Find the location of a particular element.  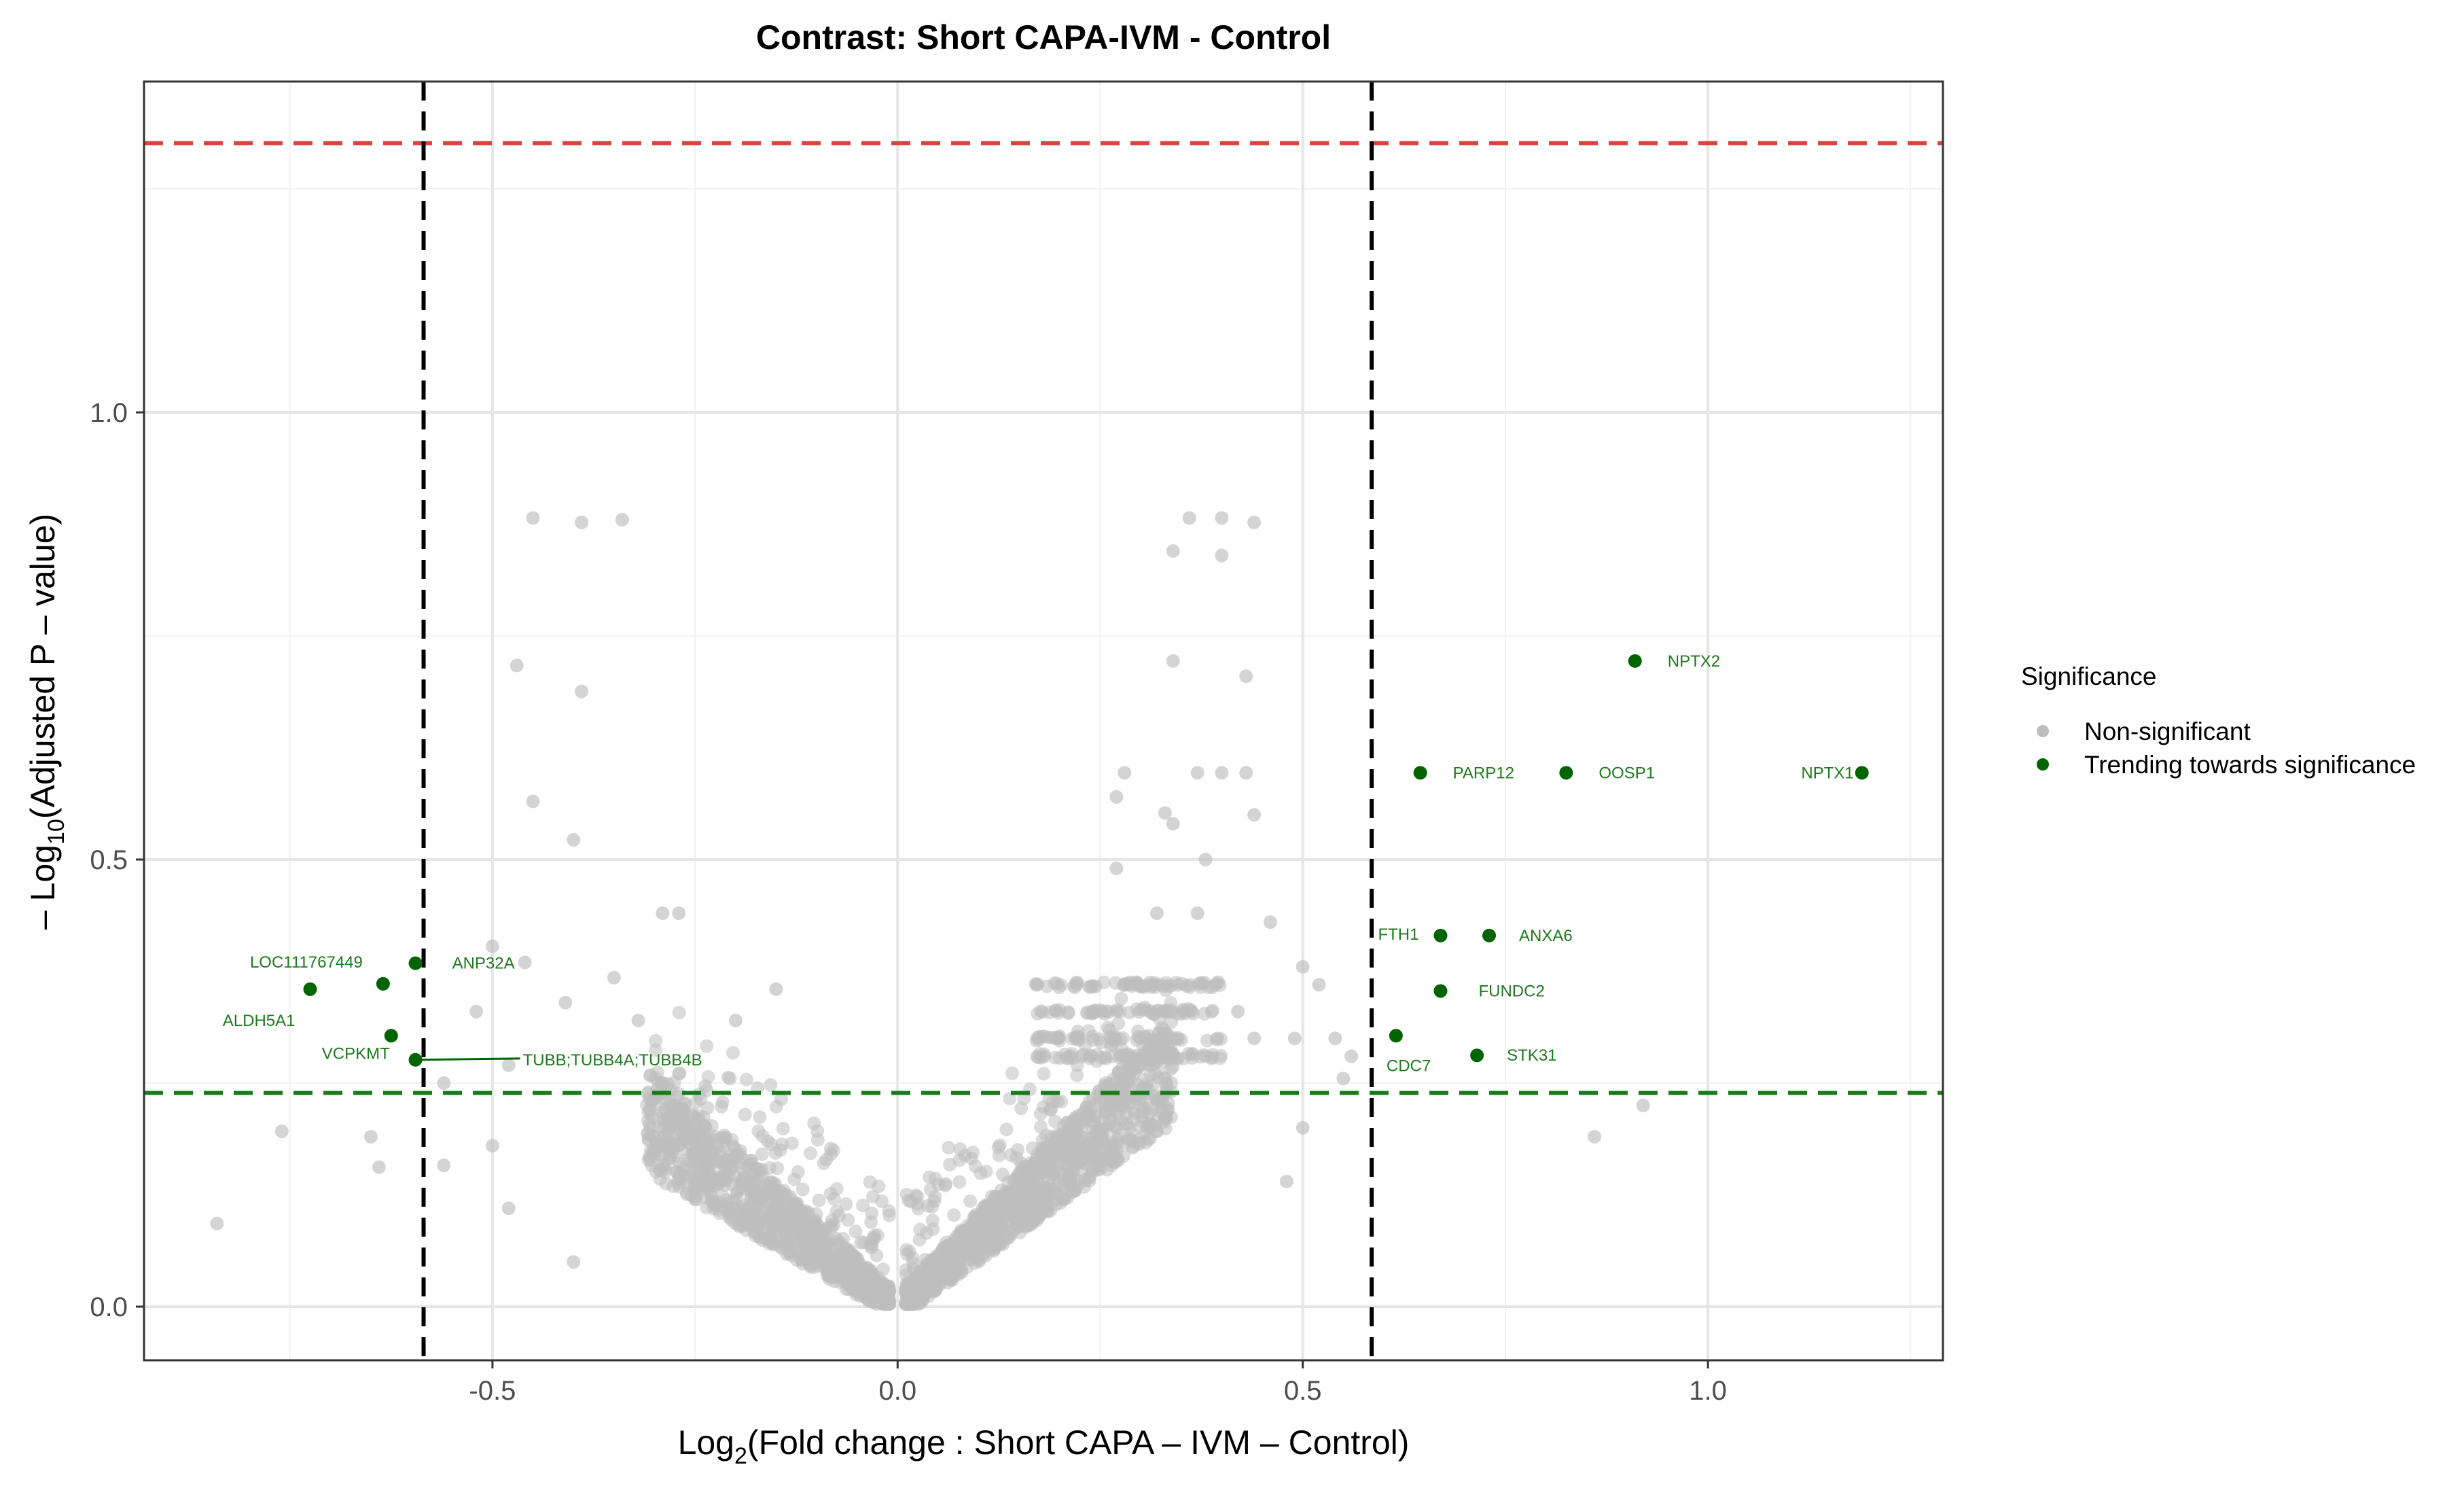

y-axis-label-post: (Adjusted P – value) is located at coordinates (43, 667).